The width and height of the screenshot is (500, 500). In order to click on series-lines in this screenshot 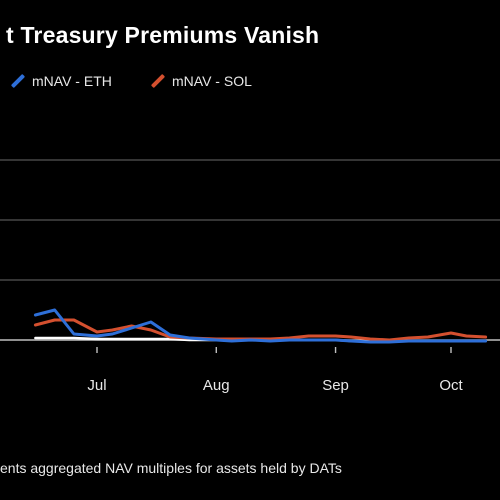, I will do `click(260, 326)`.